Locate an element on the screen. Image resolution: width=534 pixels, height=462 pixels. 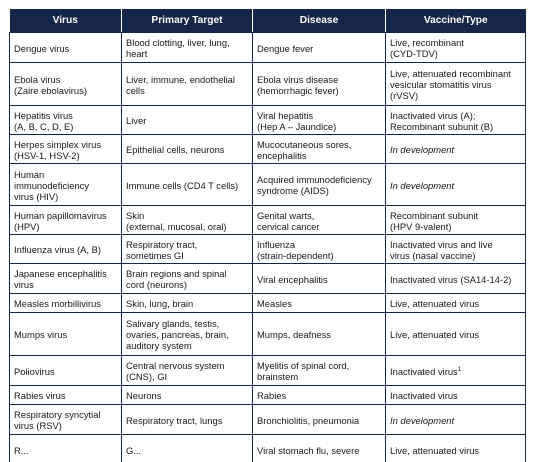
cell-disease-text: Mumps, deafness is located at coordinates (294, 334).